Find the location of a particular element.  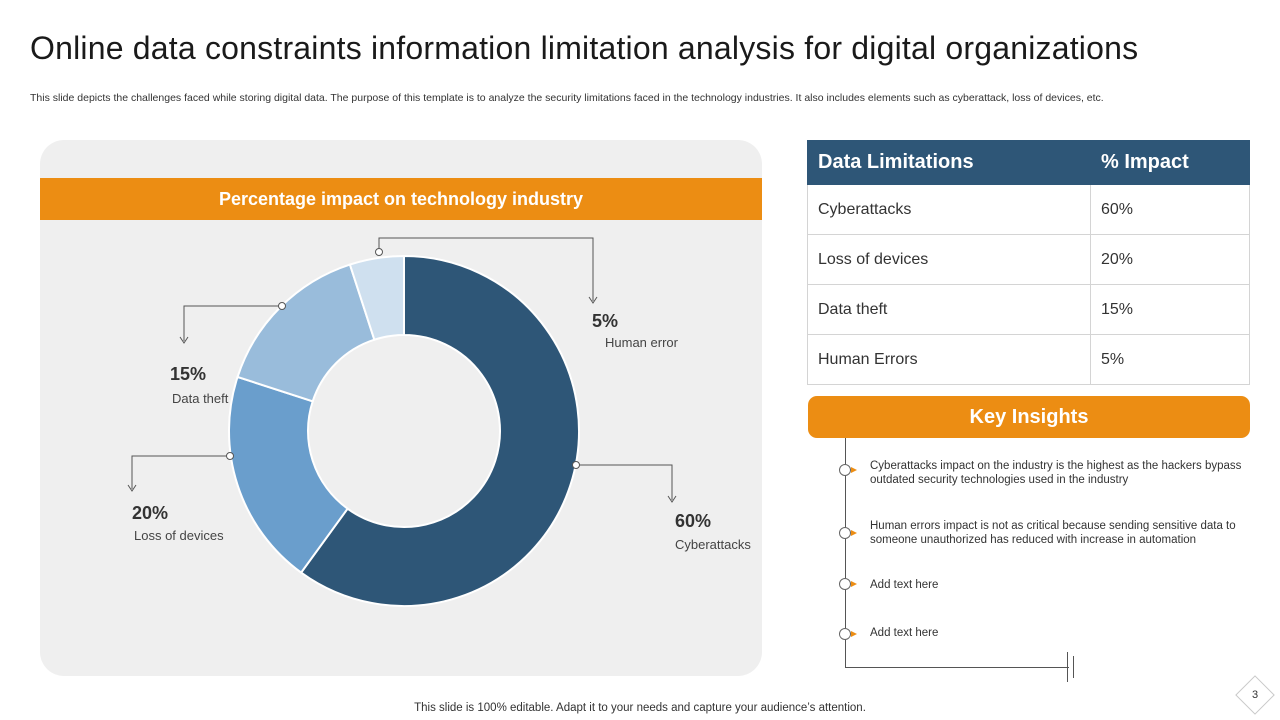

key-insights-title: Key Insights is located at coordinates (1029, 417).